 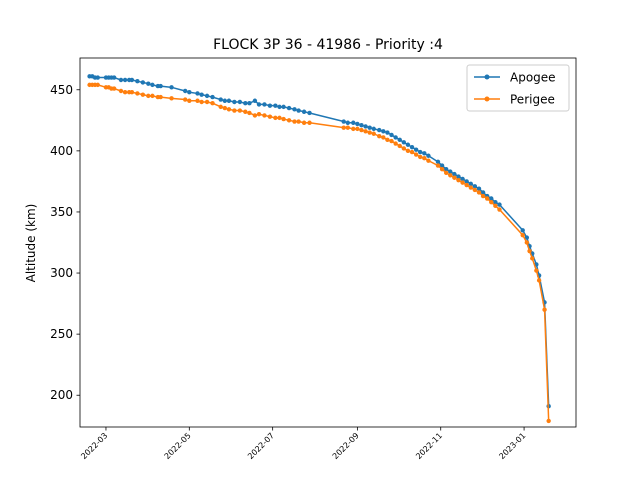 I want to click on legend: Apogee Perigee, so click(x=518, y=88).